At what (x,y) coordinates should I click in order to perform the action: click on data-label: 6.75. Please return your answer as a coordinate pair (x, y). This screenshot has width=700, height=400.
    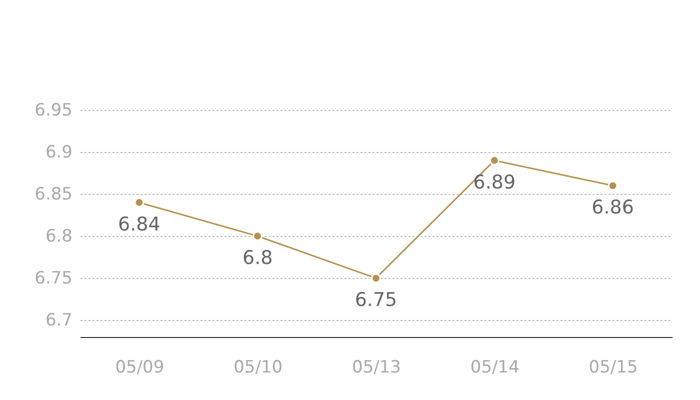
    Looking at the image, I should click on (376, 300).